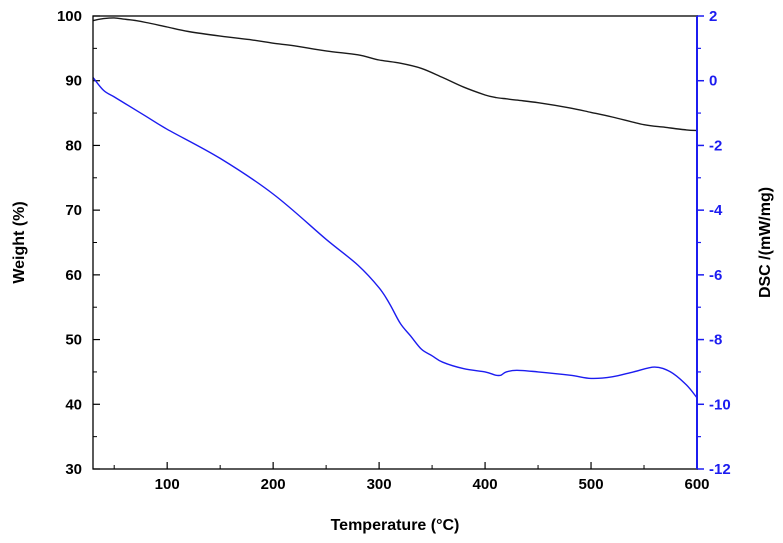  What do you see at coordinates (69, 16) in the screenshot?
I see `y-tick-label: 100` at bounding box center [69, 16].